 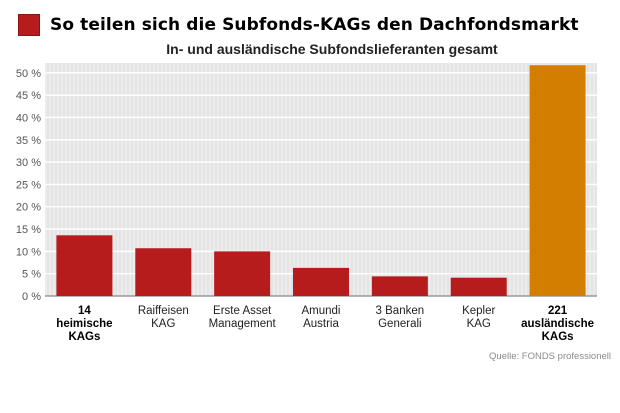 What do you see at coordinates (558, 311) in the screenshot?
I see `x-category-label: 221` at bounding box center [558, 311].